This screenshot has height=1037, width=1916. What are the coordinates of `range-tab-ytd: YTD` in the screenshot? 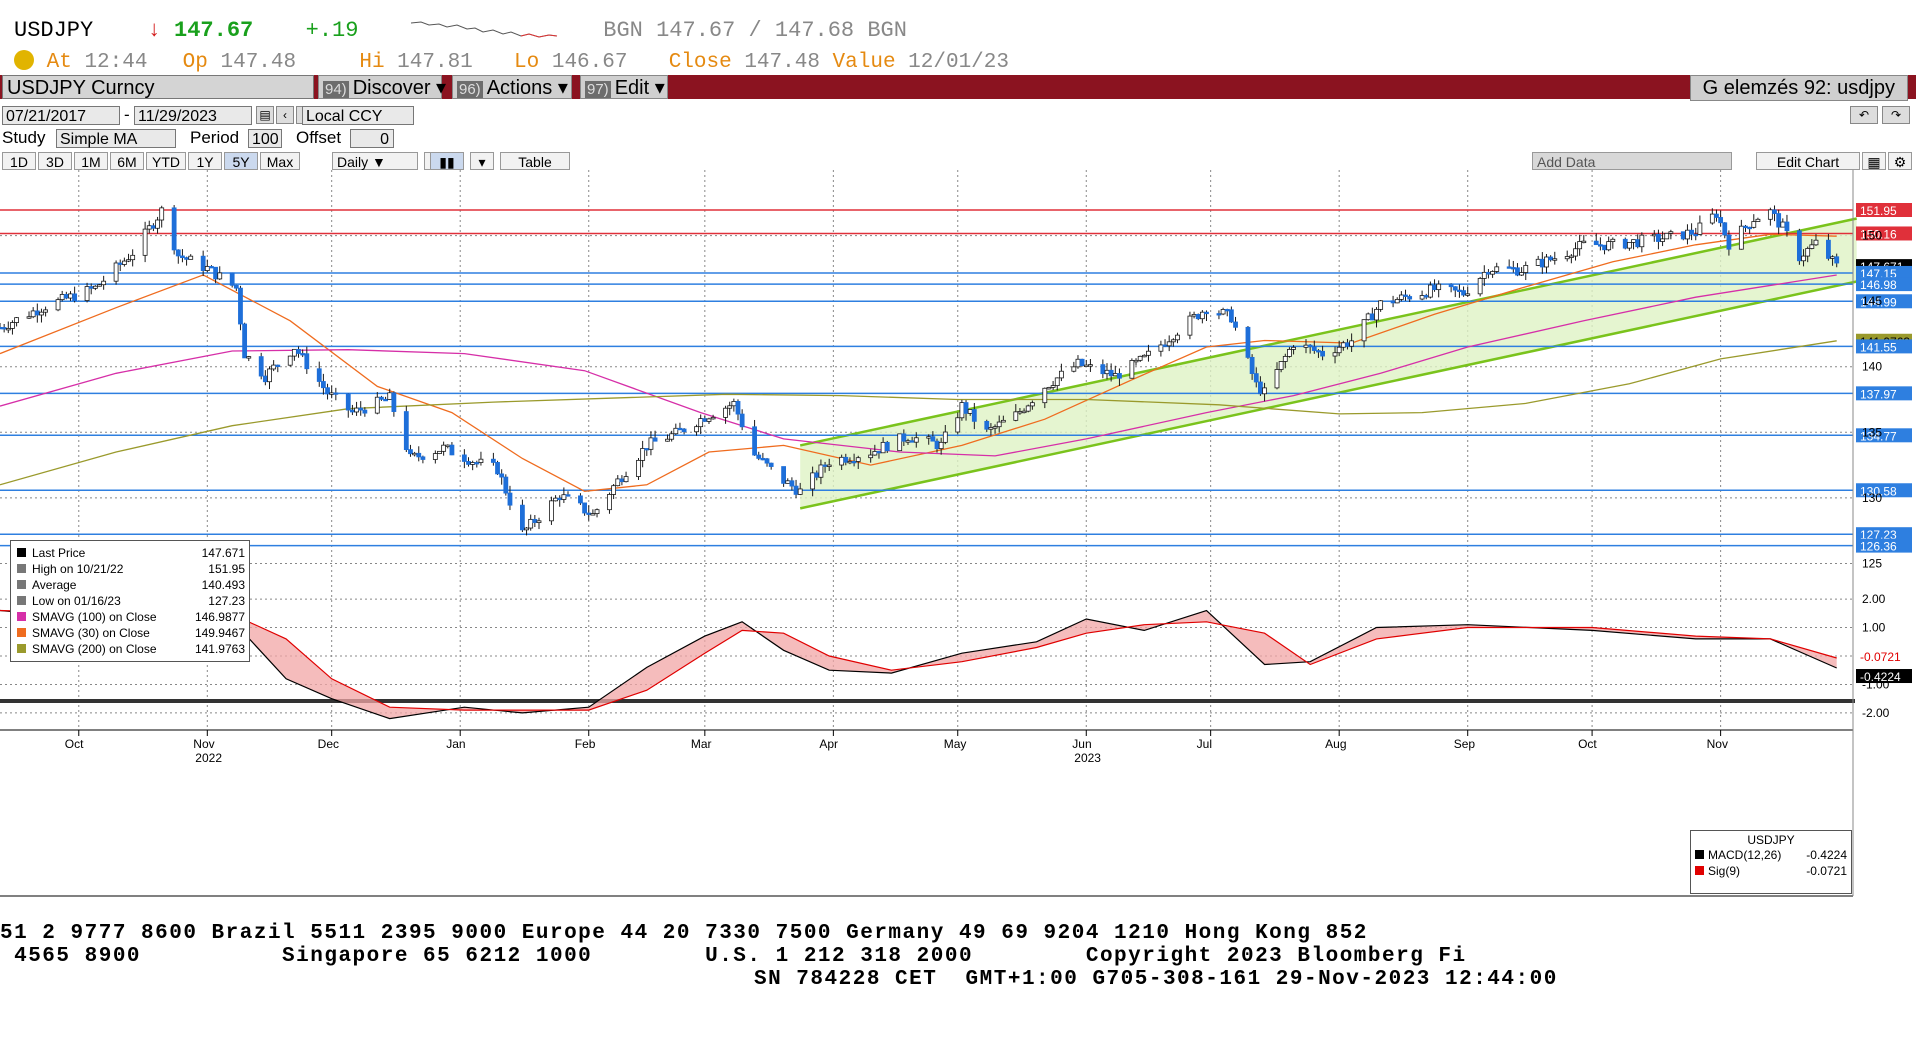 It's located at (166, 161).